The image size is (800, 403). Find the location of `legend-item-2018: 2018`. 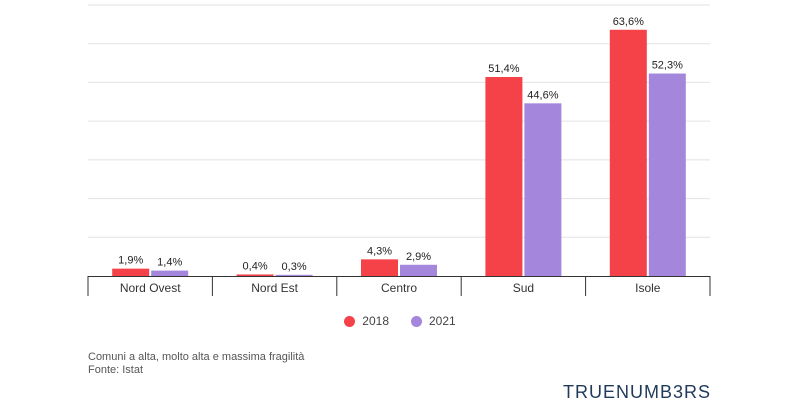

legend-item-2018: 2018 is located at coordinates (366, 321).